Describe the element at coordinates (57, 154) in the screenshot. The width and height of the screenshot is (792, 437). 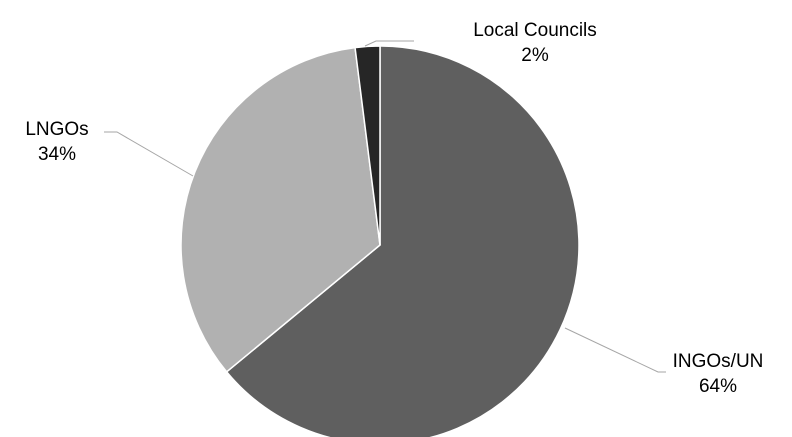
I see `data-label-value-lngos: 34%` at that location.